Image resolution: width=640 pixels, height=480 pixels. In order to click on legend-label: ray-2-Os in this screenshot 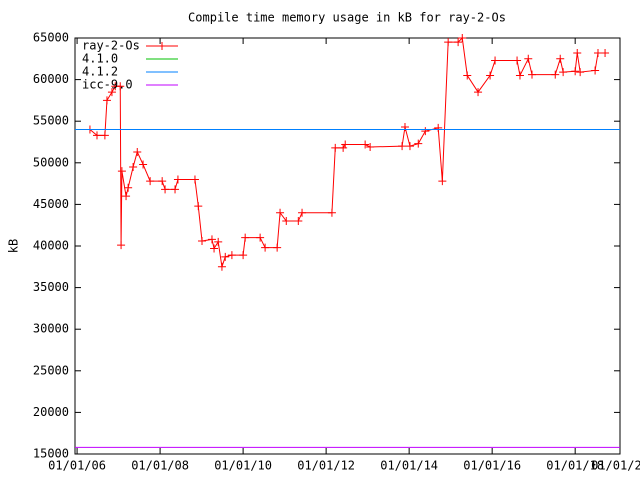, I will do `click(111, 46)`.